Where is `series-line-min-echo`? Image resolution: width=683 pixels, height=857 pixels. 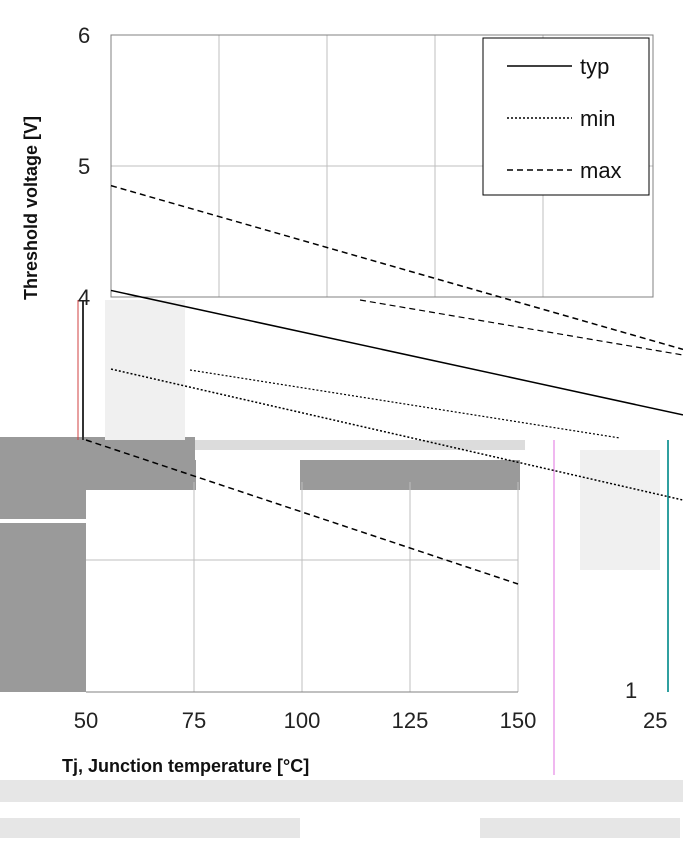 series-line-min-echo is located at coordinates (405, 404).